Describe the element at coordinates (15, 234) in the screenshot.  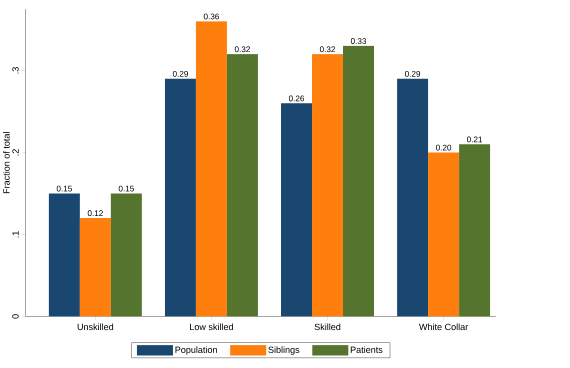
I see `y-tick-label: .1` at that location.